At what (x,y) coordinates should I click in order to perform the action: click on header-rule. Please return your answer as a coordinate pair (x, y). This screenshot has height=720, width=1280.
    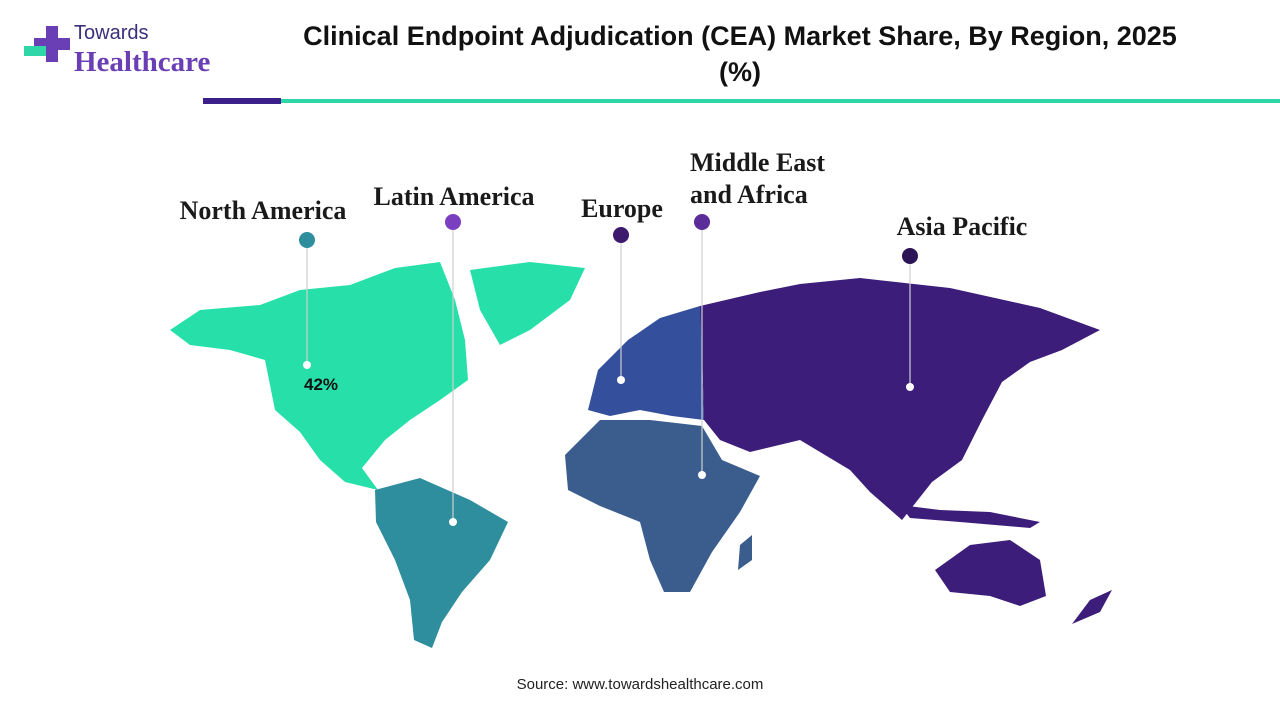
    Looking at the image, I should click on (780, 101).